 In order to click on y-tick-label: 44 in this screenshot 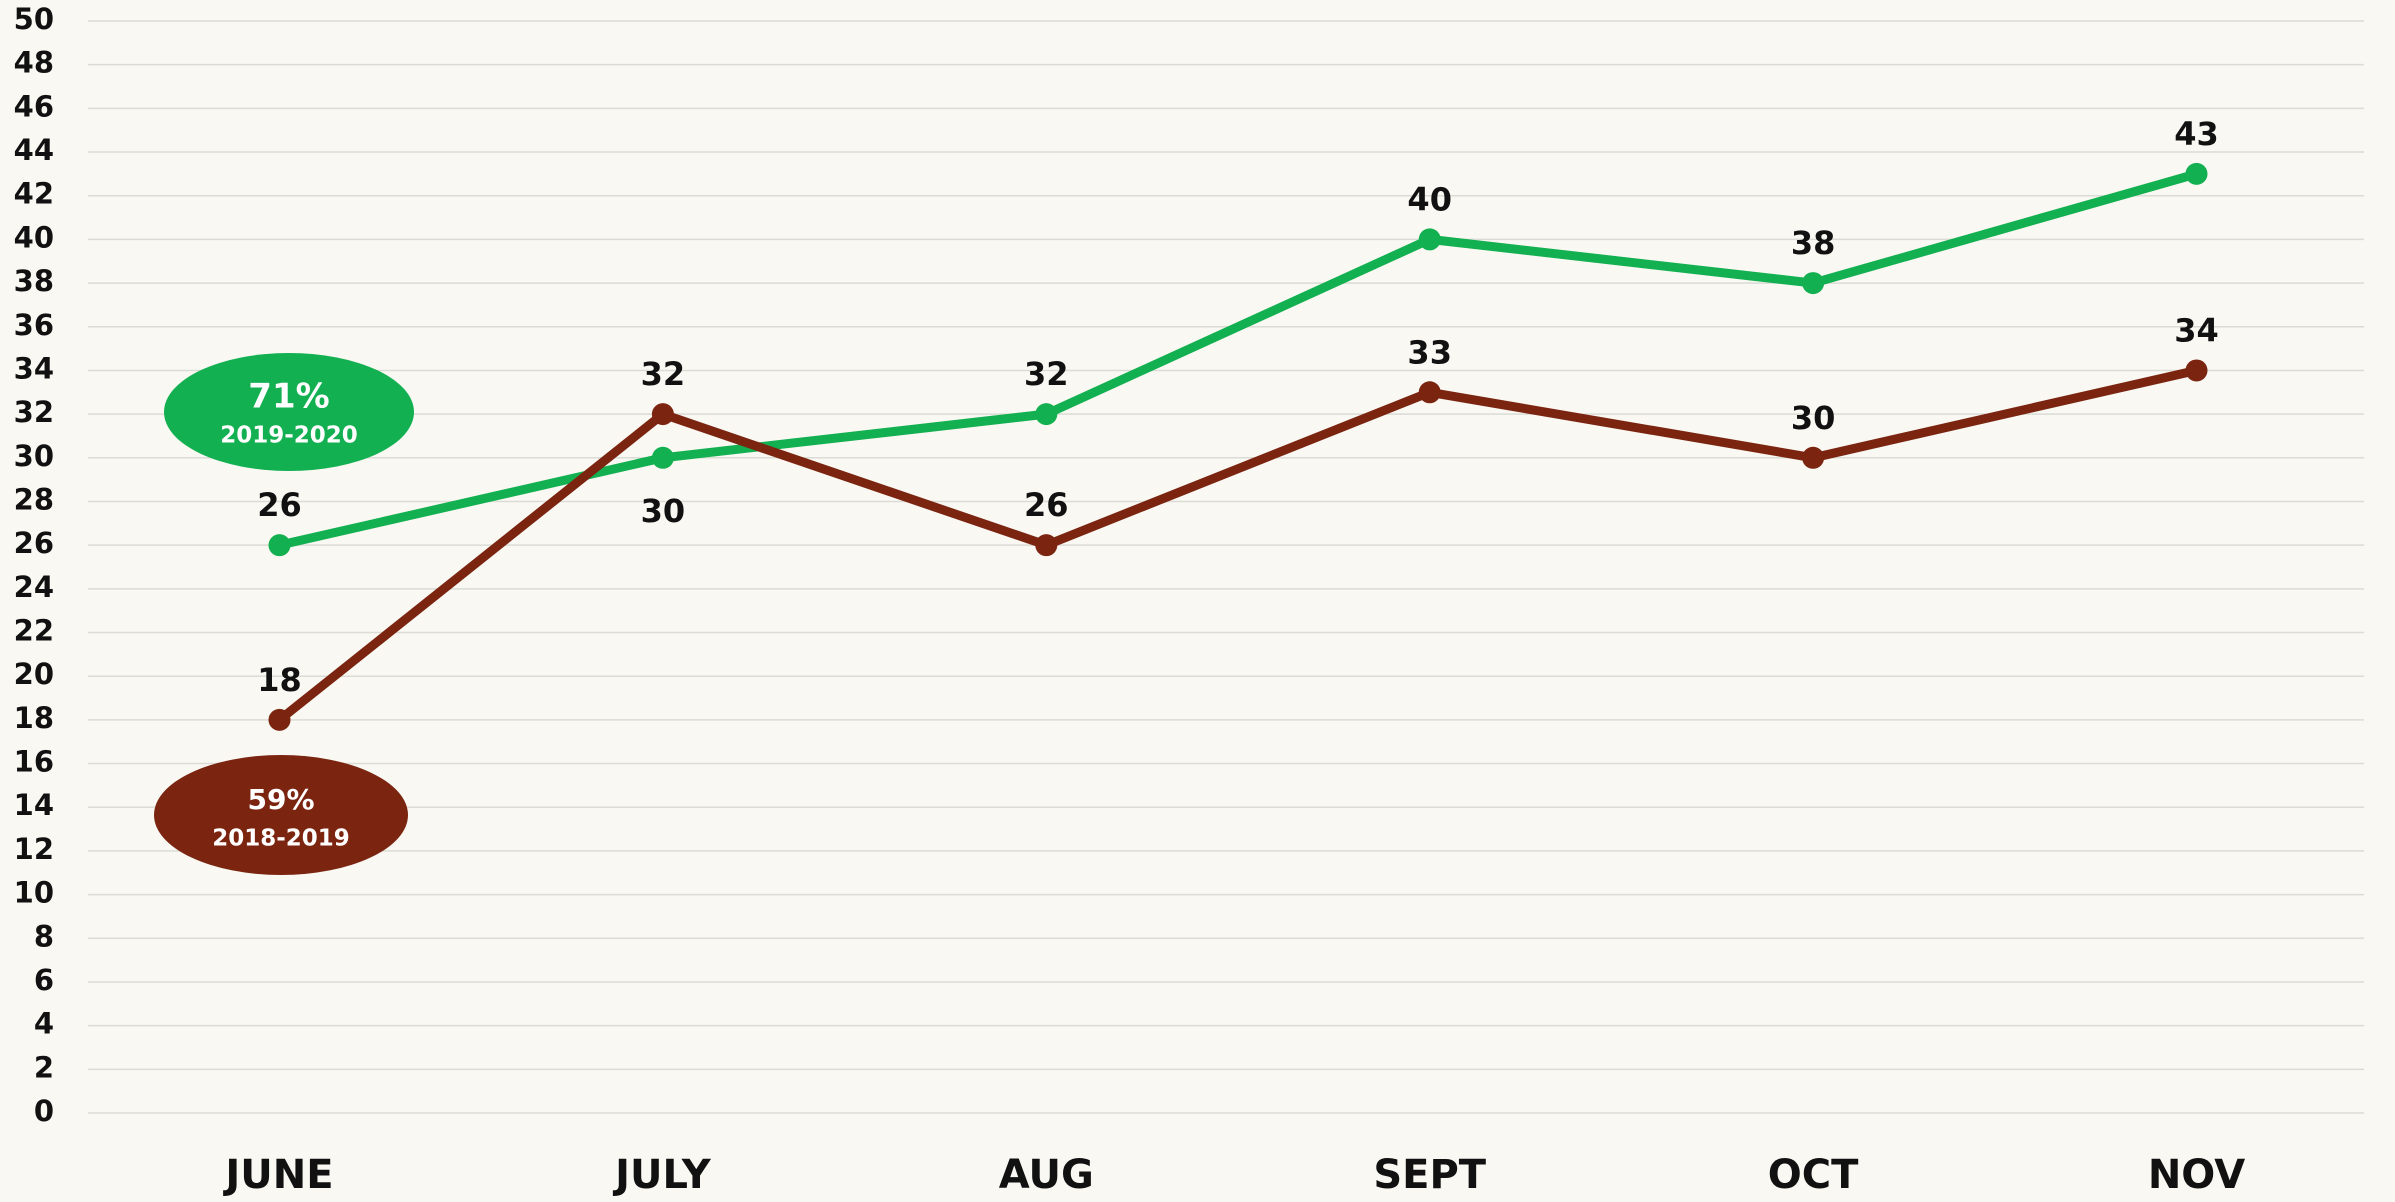, I will do `click(34, 150)`.